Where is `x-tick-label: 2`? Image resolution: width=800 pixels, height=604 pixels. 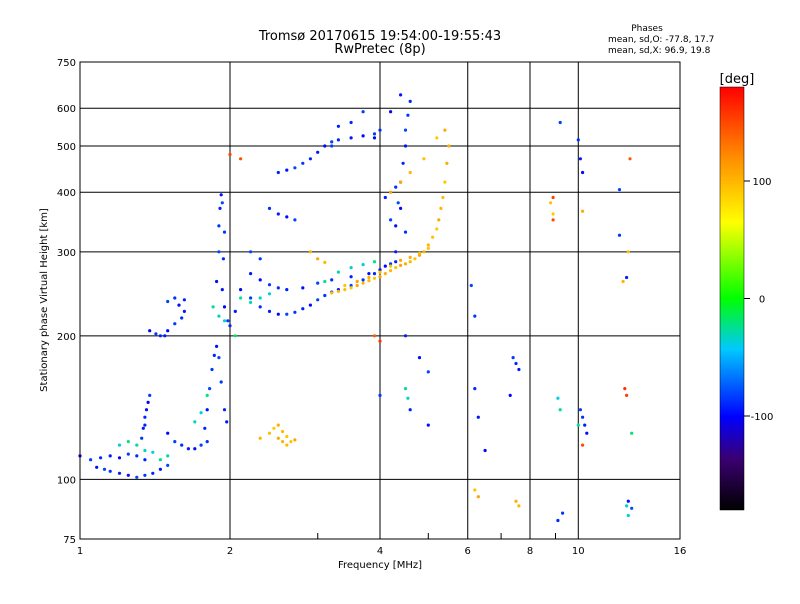
x-tick-label: 2 is located at coordinates (230, 551).